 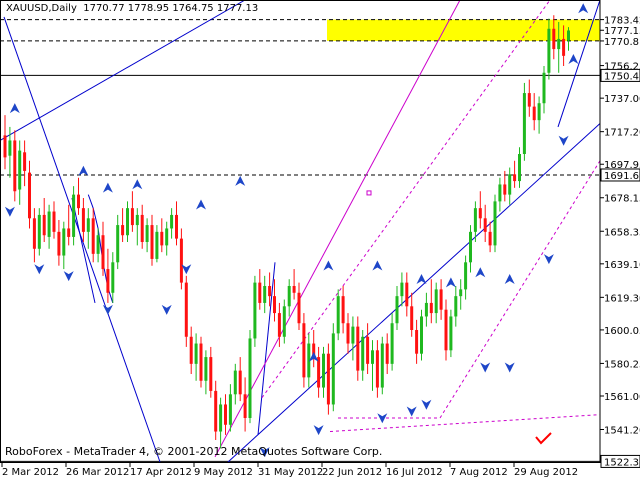 What do you see at coordinates (30, 472) in the screenshot?
I see `x-tick-label: 2 Mar 2012` at bounding box center [30, 472].